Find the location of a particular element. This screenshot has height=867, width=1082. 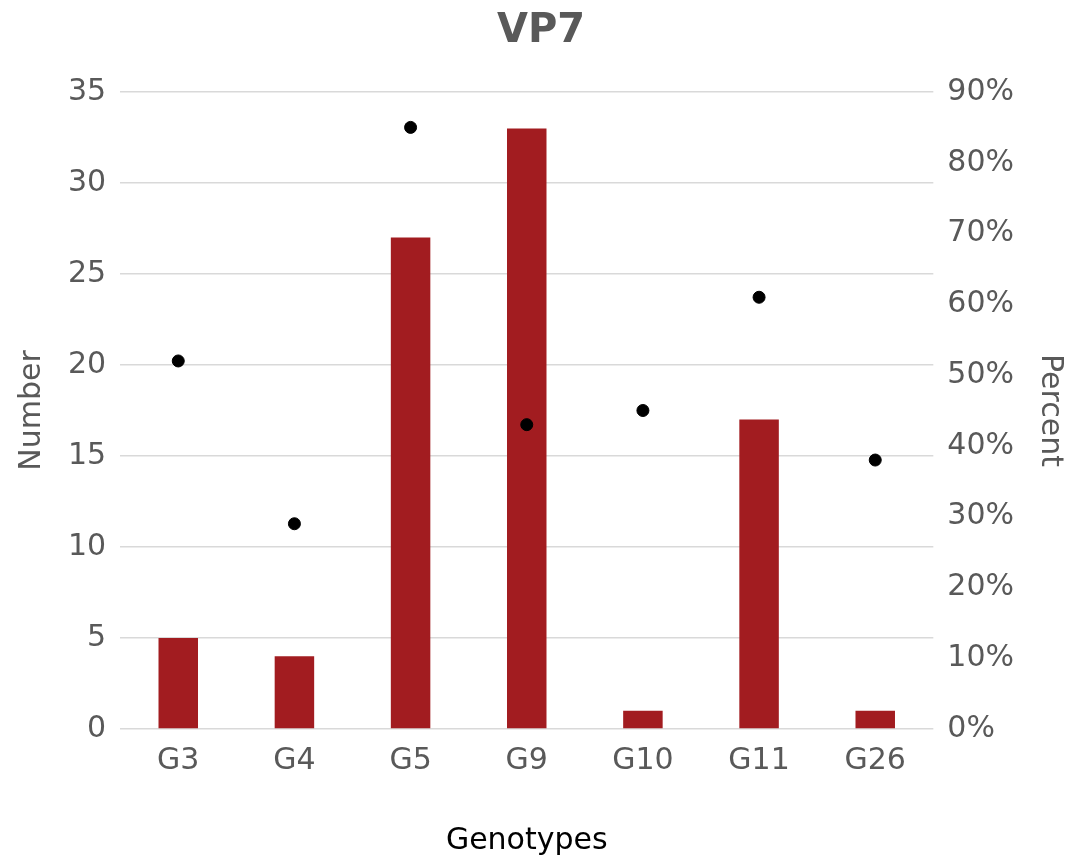

x-axis-title: Genotypes is located at coordinates (526, 838).